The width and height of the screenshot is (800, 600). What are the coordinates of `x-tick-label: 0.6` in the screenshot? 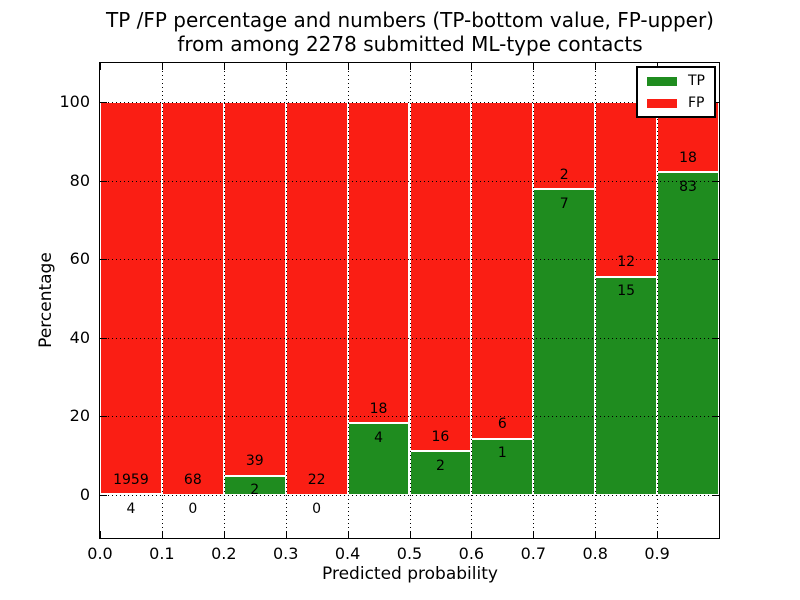 It's located at (471, 553).